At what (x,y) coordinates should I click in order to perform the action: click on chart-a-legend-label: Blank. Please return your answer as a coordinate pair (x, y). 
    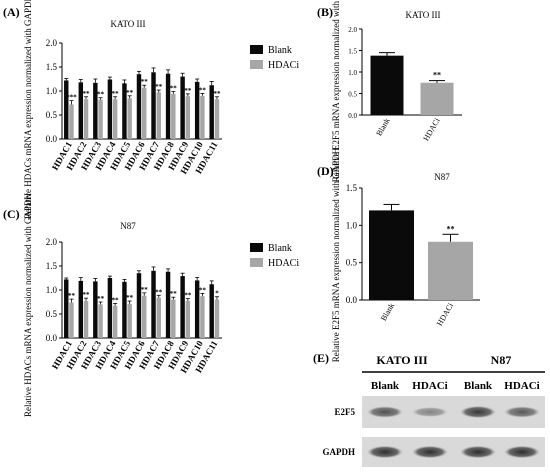
    Looking at the image, I should click on (280, 50).